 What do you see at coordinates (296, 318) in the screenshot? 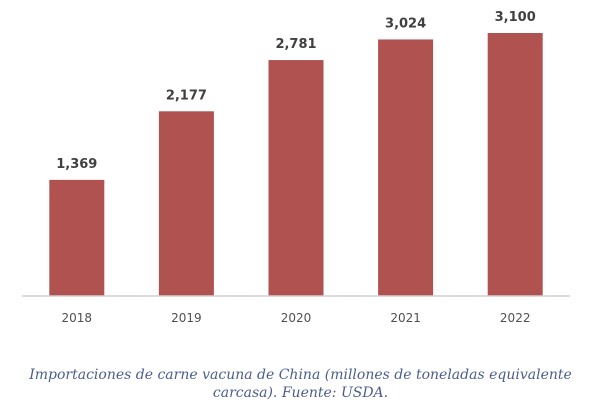
I see `x-tick-label-2020: 2020` at bounding box center [296, 318].